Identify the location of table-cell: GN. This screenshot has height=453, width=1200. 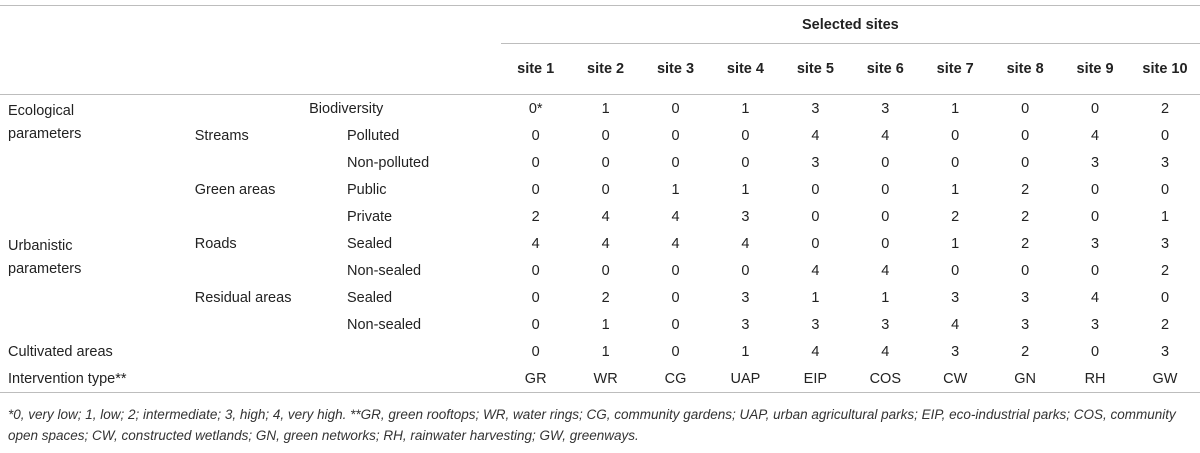
(1025, 378).